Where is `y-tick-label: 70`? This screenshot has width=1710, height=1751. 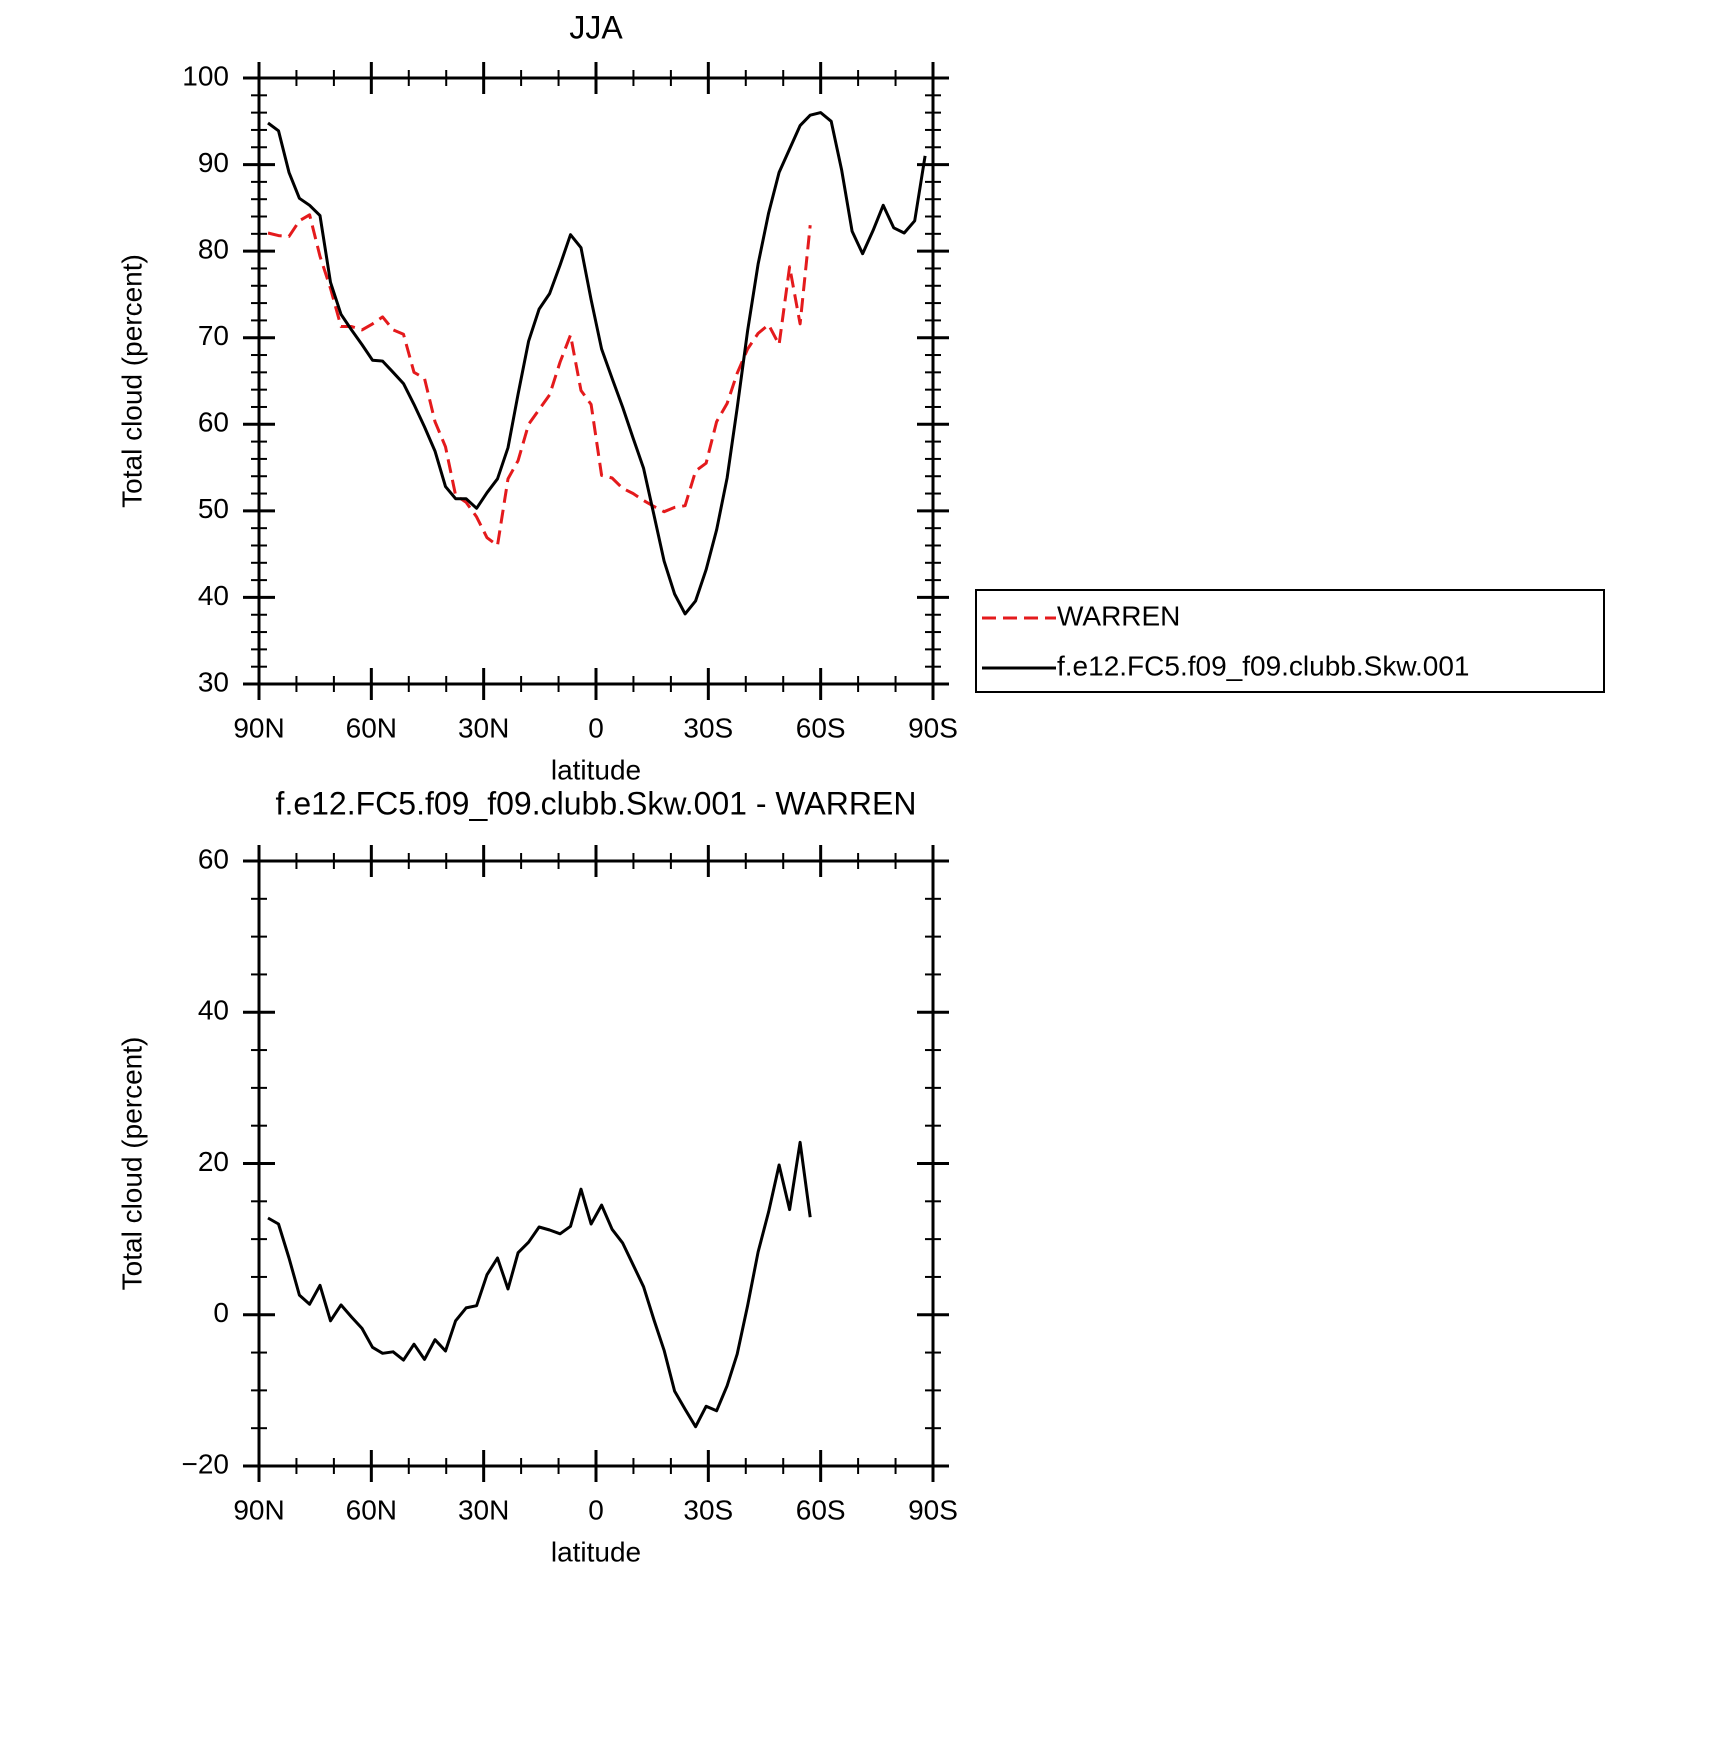
y-tick-label: 70 is located at coordinates (213, 335).